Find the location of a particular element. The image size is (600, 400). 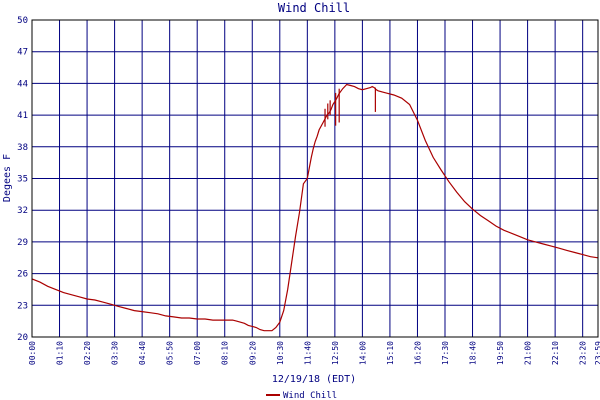

legend: Wind Chill is located at coordinates (301, 395).